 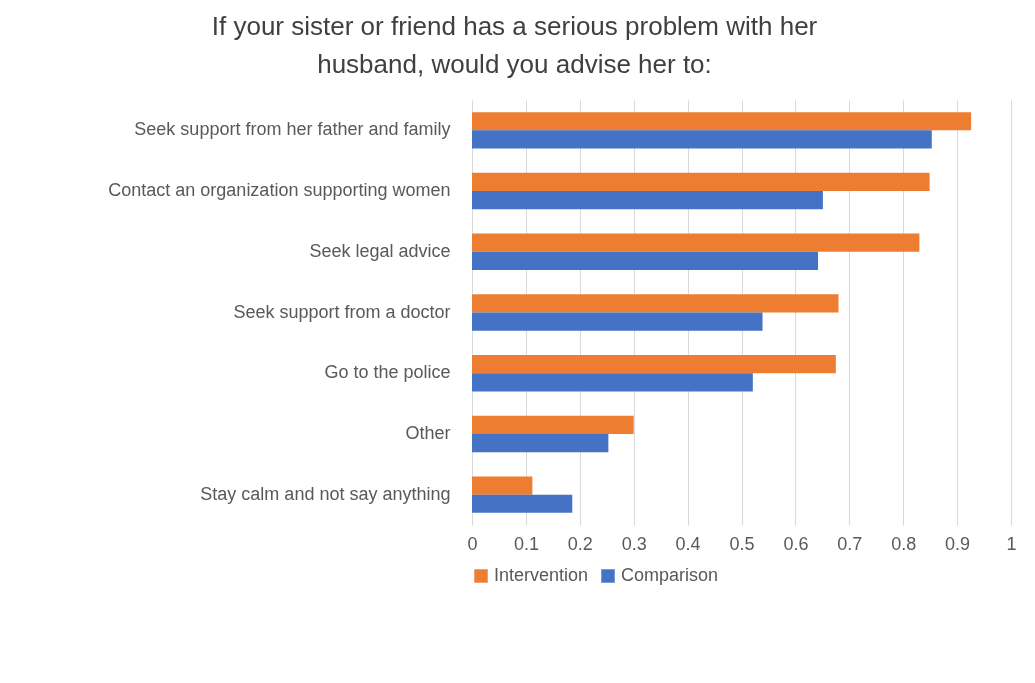 I want to click on y-tick-label: Stay calm and not say anything, so click(x=325, y=493).